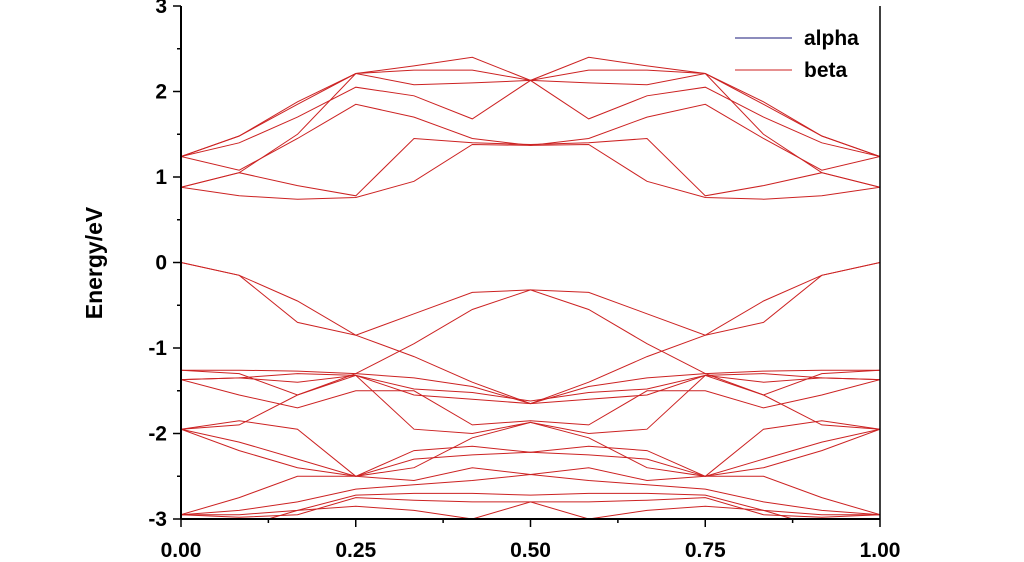 The height and width of the screenshot is (562, 1024). Describe the element at coordinates (530, 550) in the screenshot. I see `x-tick-label: 0.50` at that location.